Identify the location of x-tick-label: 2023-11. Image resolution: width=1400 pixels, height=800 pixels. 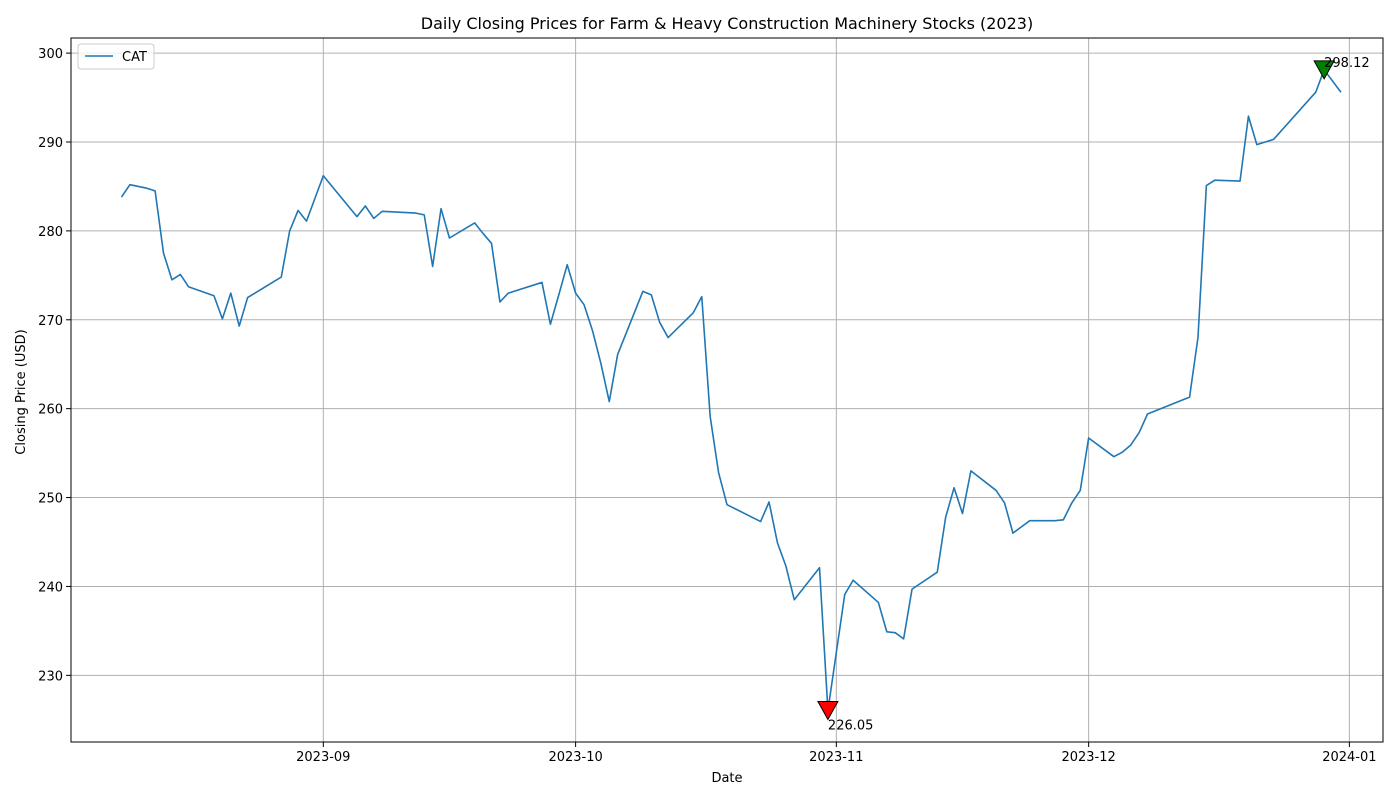
(836, 757).